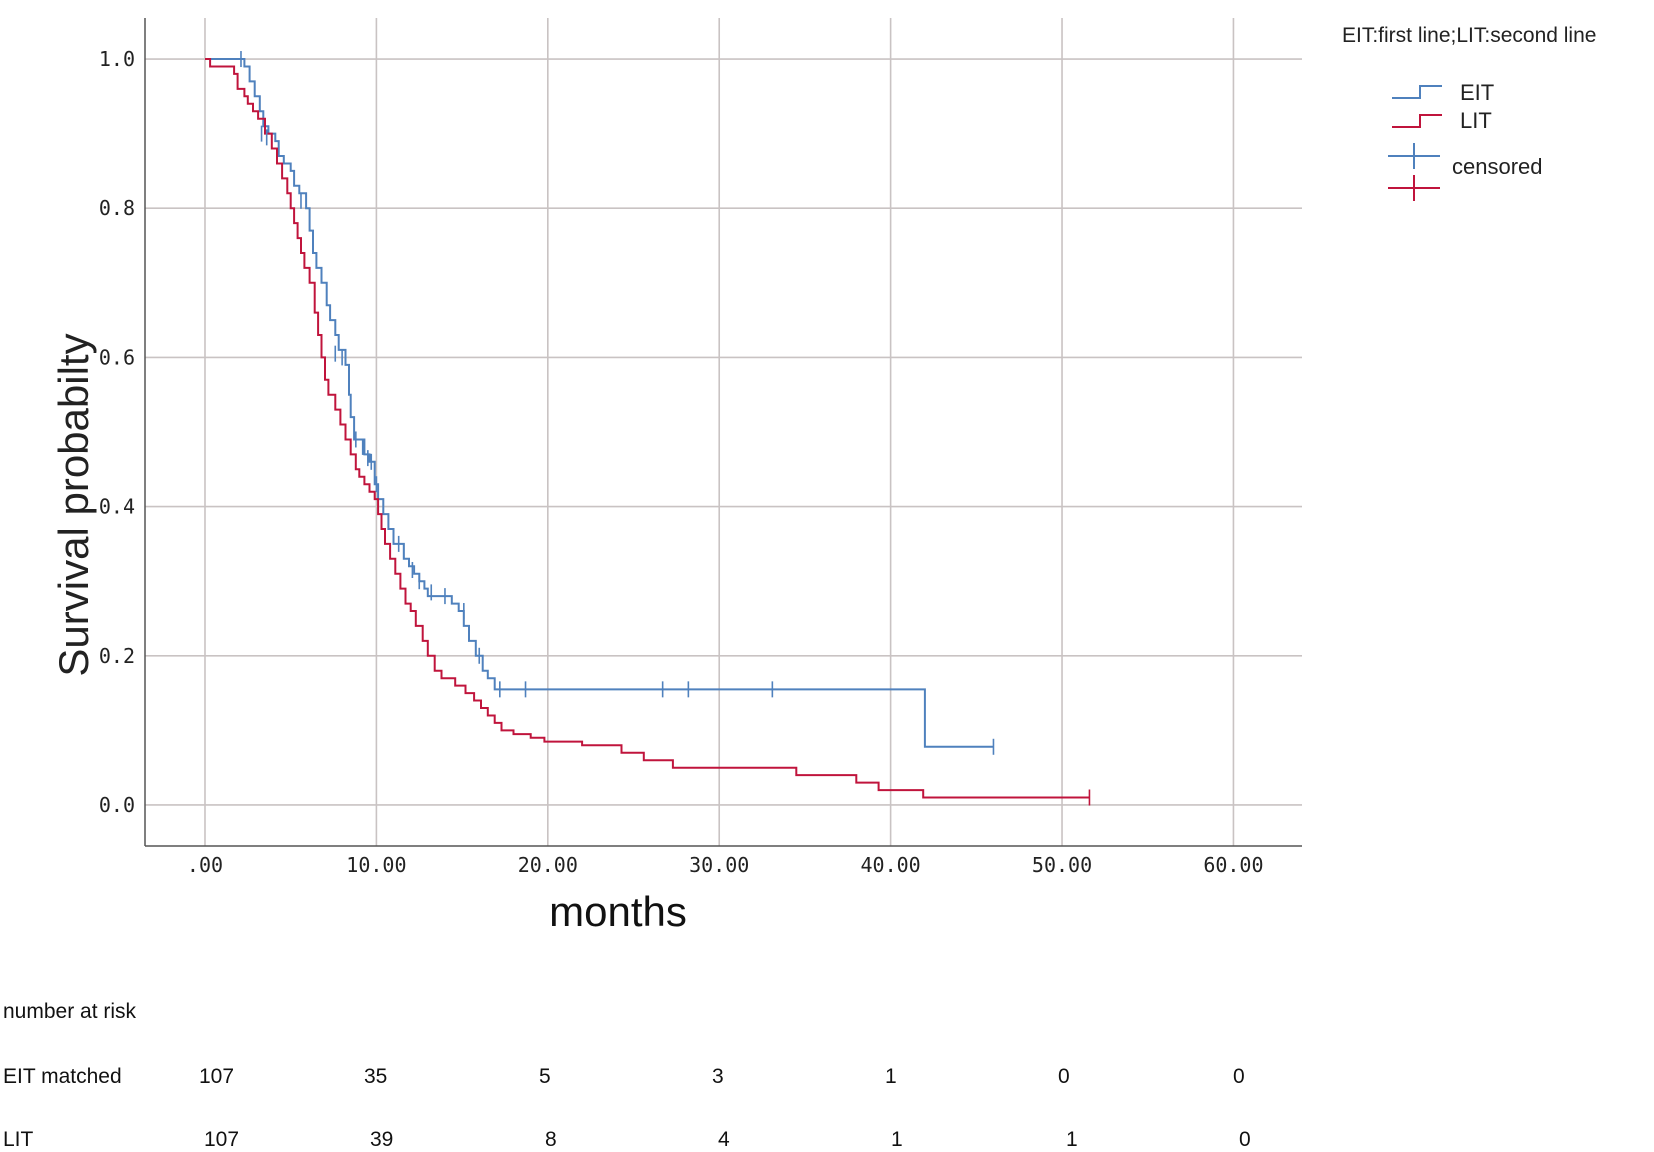  Describe the element at coordinates (70, 1011) in the screenshot. I see `risk-table-header: number at risk` at that location.